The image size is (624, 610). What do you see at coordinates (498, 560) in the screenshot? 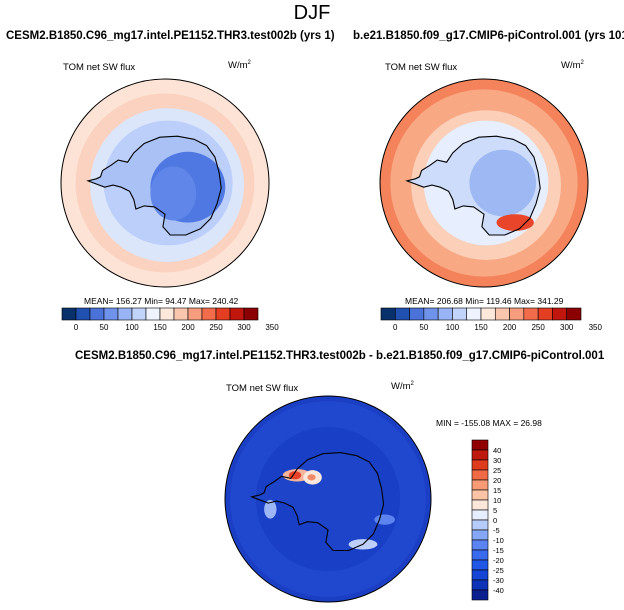
I see `colorbar-tick-label: -20` at bounding box center [498, 560].